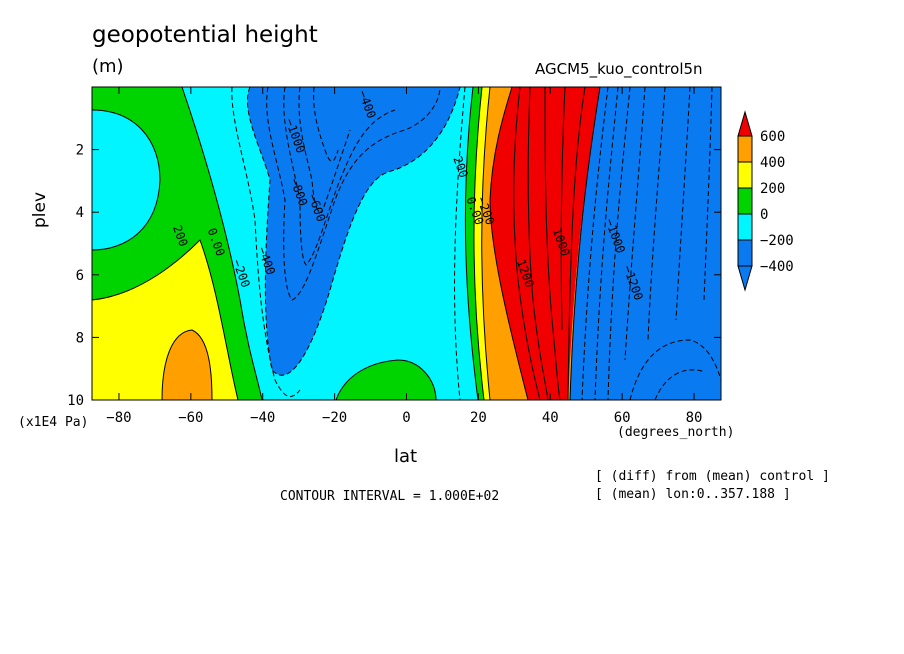  What do you see at coordinates (772, 137) in the screenshot?
I see `colorbar-label: 600` at bounding box center [772, 137].